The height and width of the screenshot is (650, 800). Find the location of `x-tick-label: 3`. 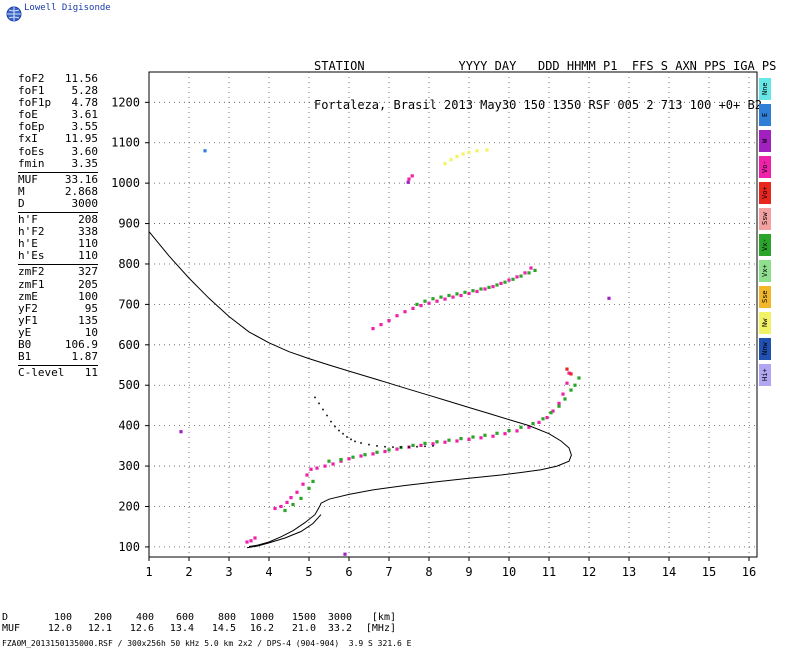

x-tick-label: 3 is located at coordinates (228, 572).